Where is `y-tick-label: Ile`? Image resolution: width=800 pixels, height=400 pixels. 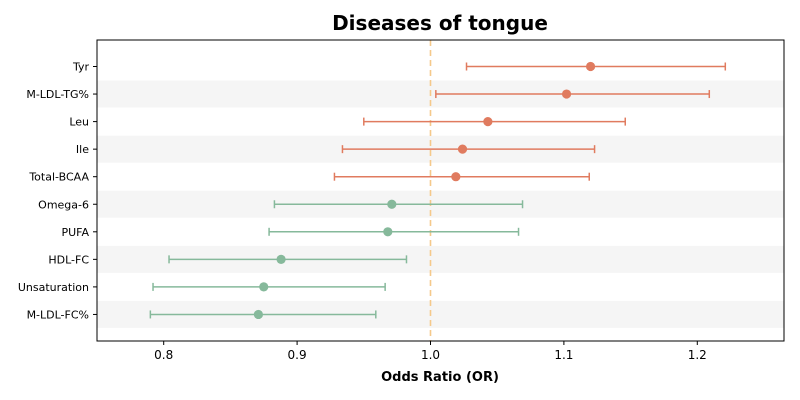
y-tick-label: Ile is located at coordinates (82, 149).